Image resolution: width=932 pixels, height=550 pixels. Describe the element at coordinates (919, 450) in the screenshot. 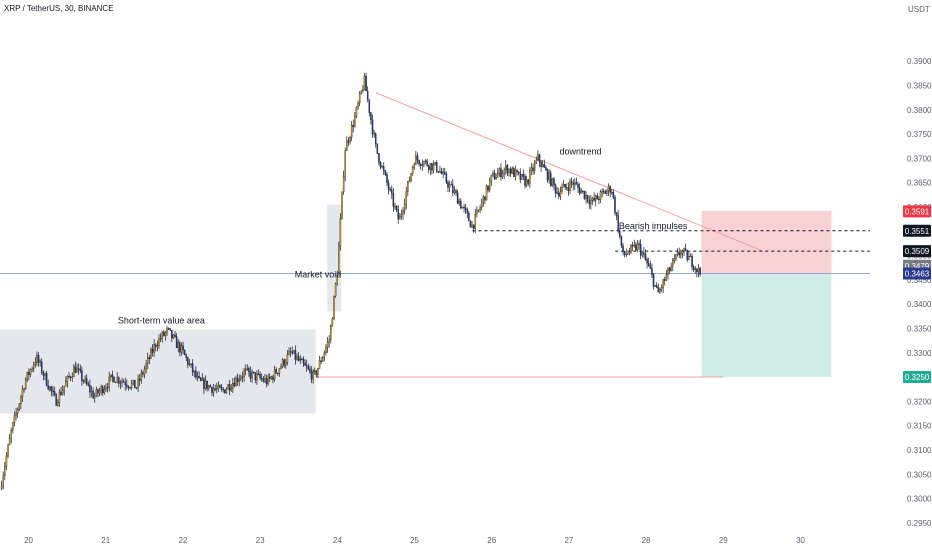

I see `y-tick-label: 0.3100` at that location.